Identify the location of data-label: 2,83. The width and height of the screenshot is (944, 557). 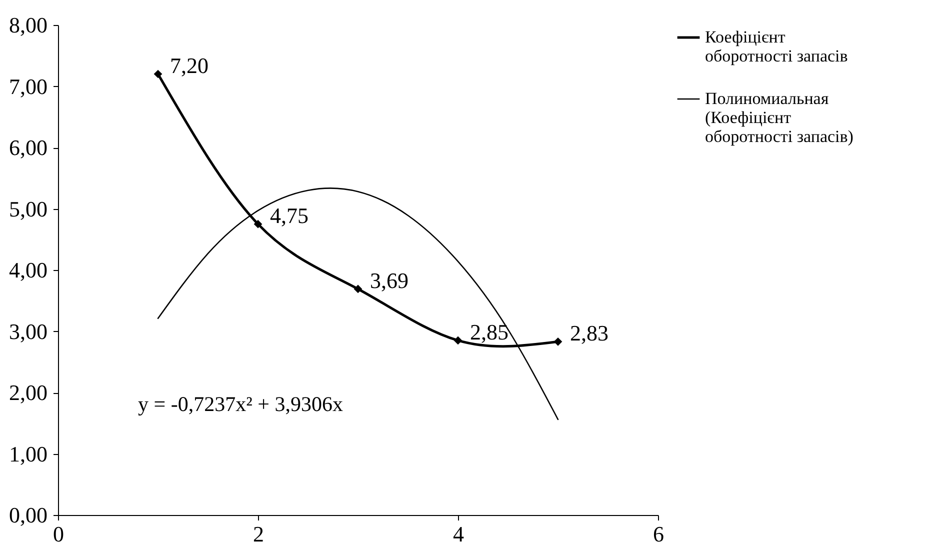
(589, 333).